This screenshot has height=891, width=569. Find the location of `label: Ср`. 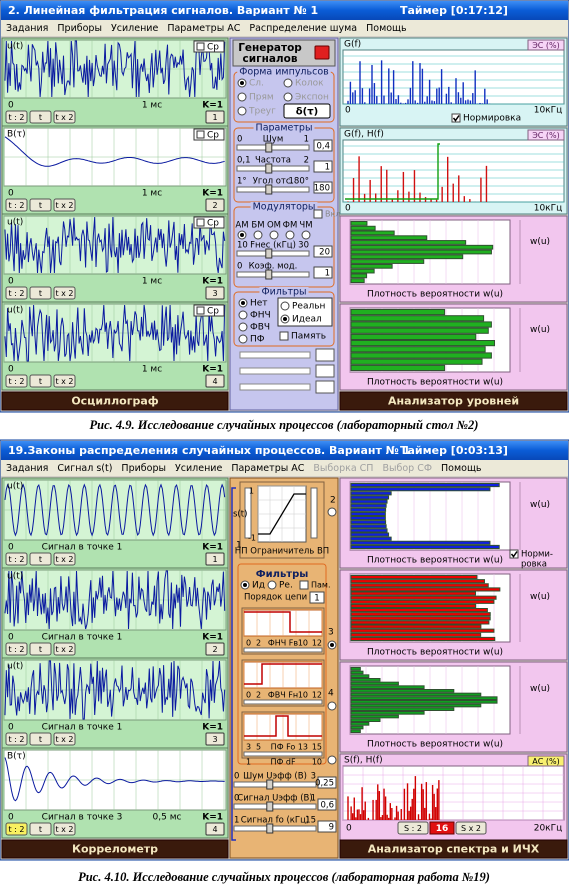

label: Ср is located at coordinates (213, 224).